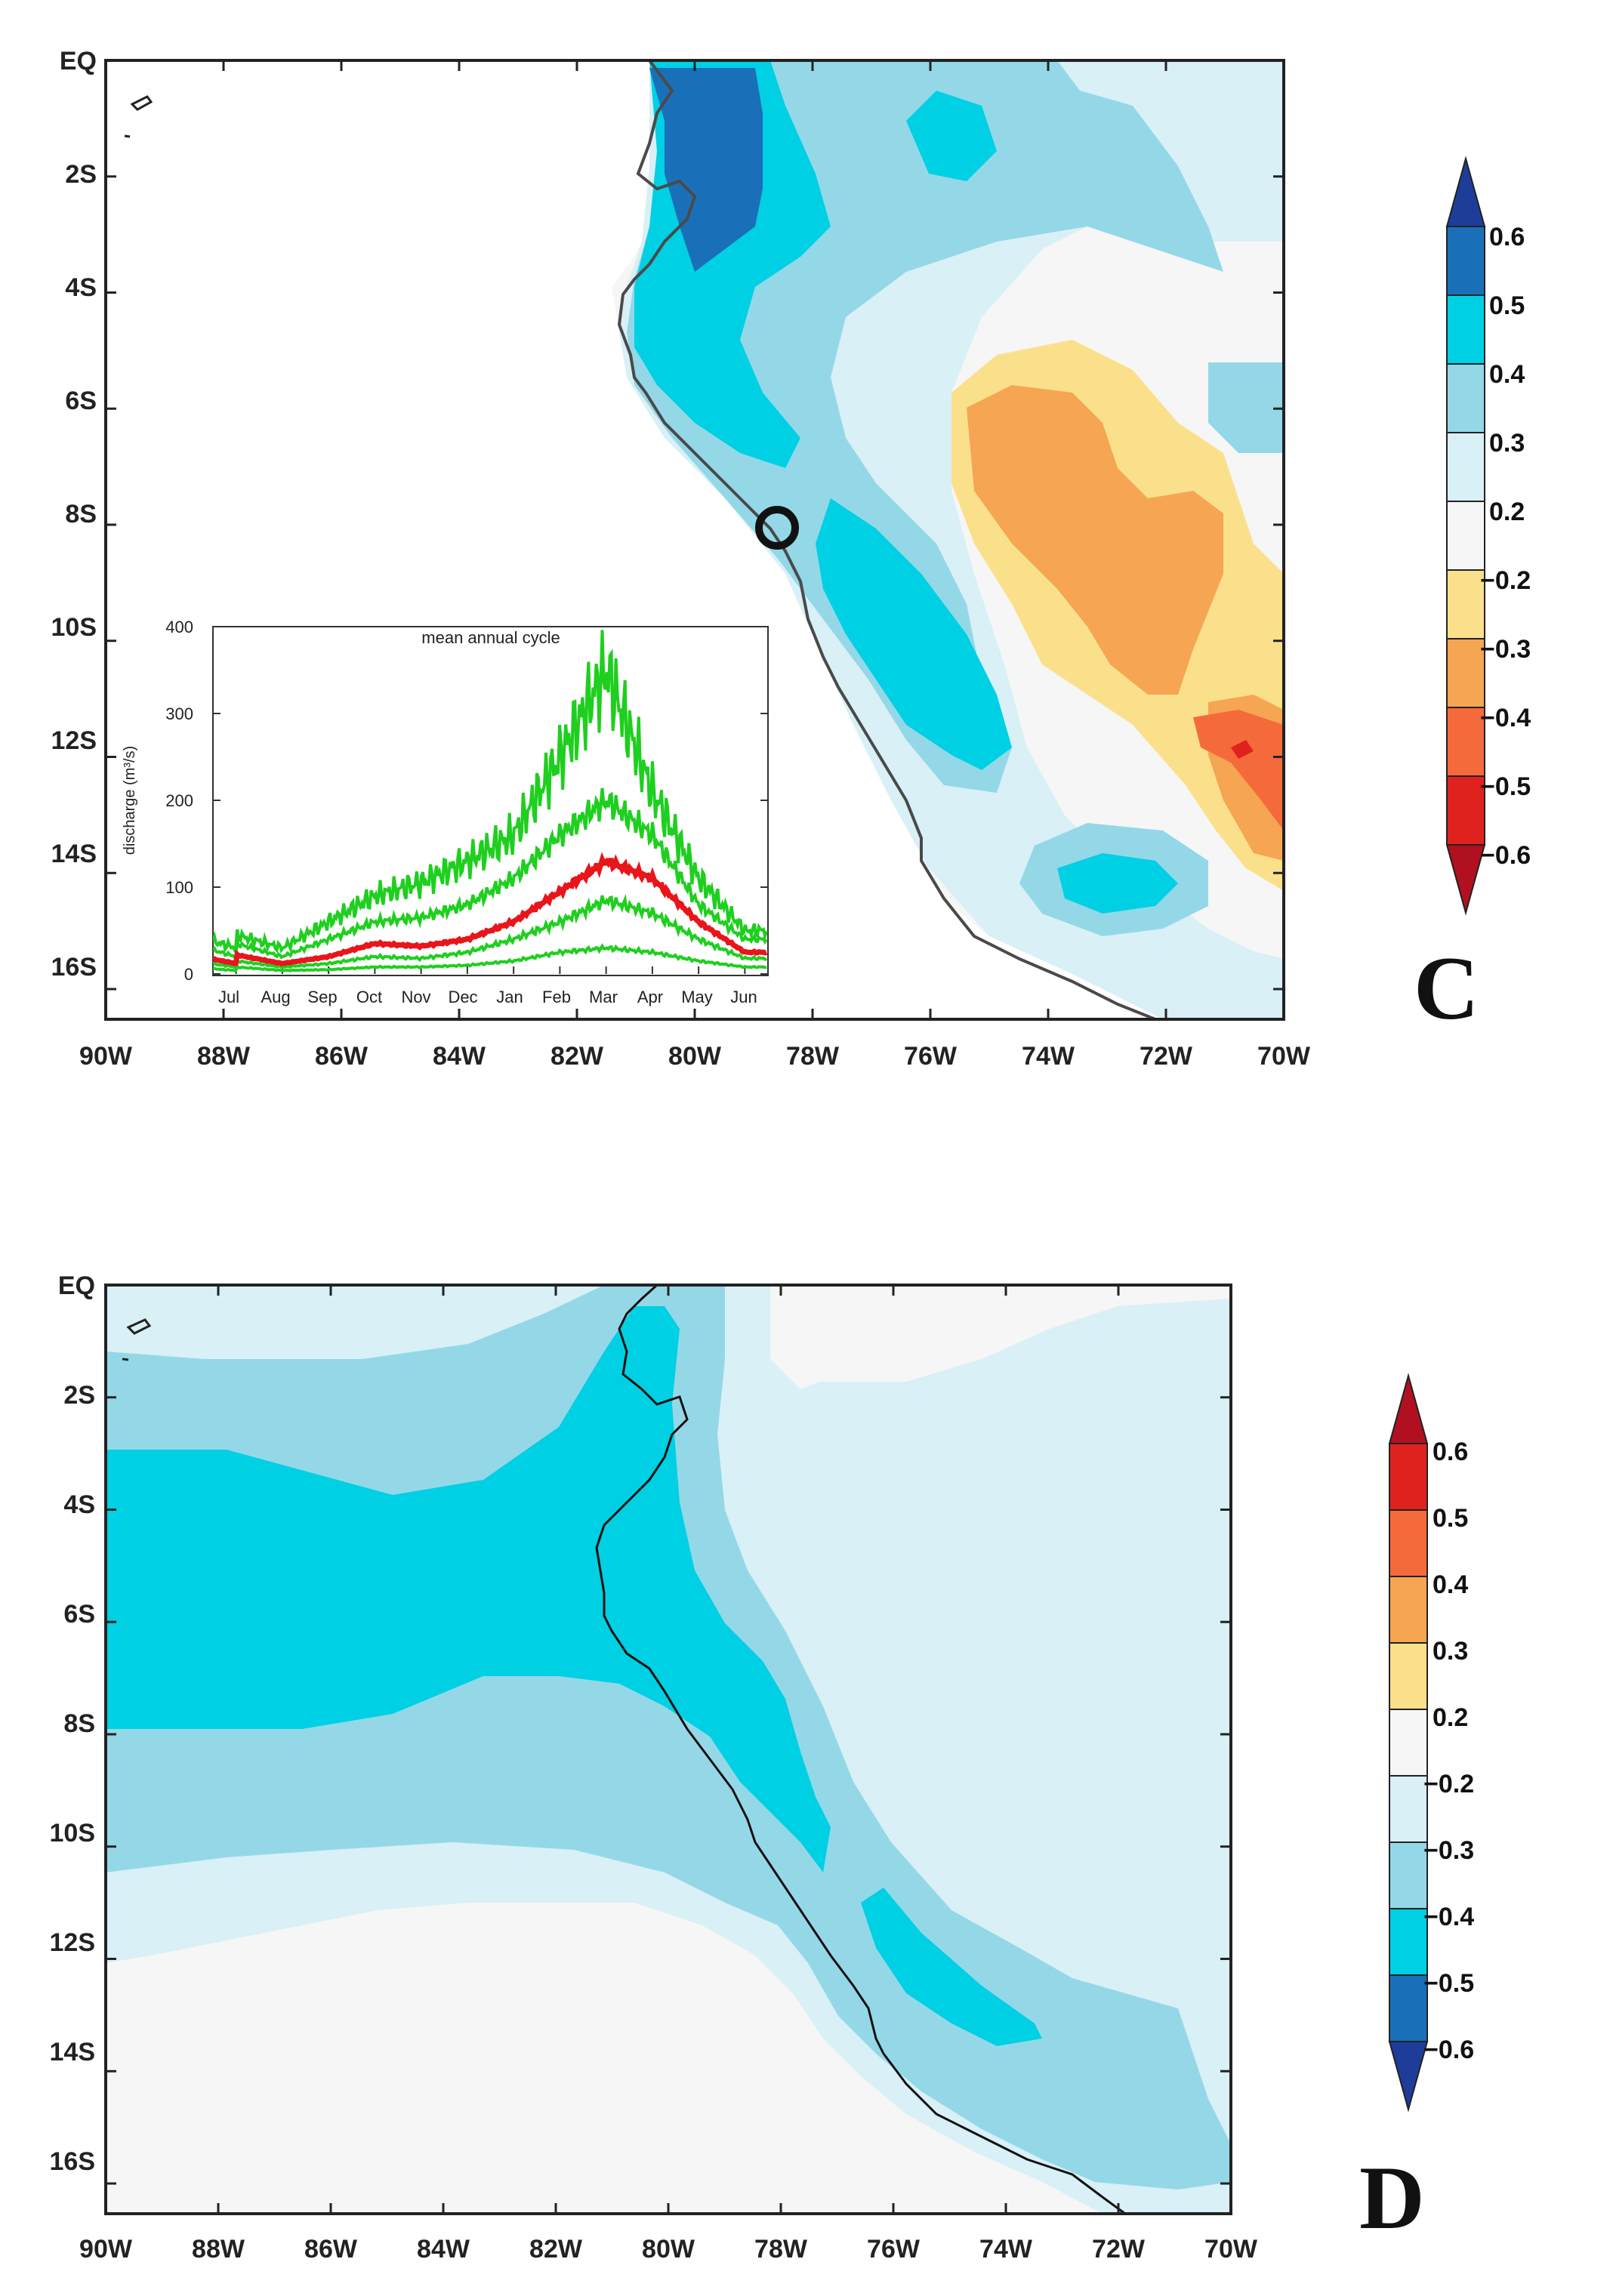 The width and height of the screenshot is (1613, 2296). Describe the element at coordinates (1231, 2249) in the screenshot. I see `lon-tick-label: 70W` at that location.